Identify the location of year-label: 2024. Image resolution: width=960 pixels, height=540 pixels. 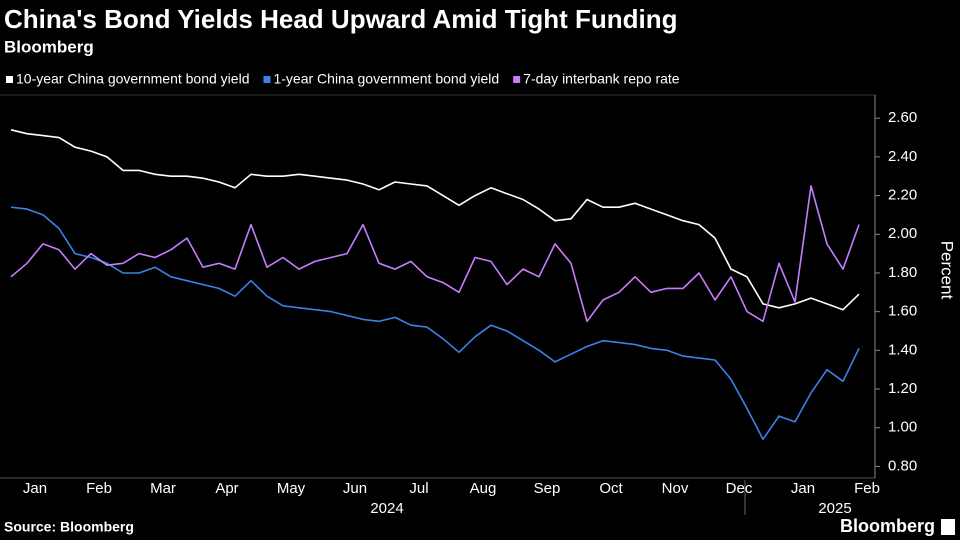
(386, 508).